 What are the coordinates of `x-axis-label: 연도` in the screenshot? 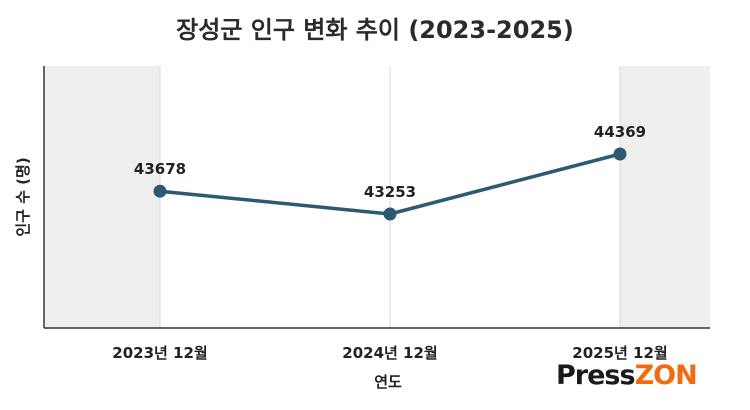 It's located at (388, 382).